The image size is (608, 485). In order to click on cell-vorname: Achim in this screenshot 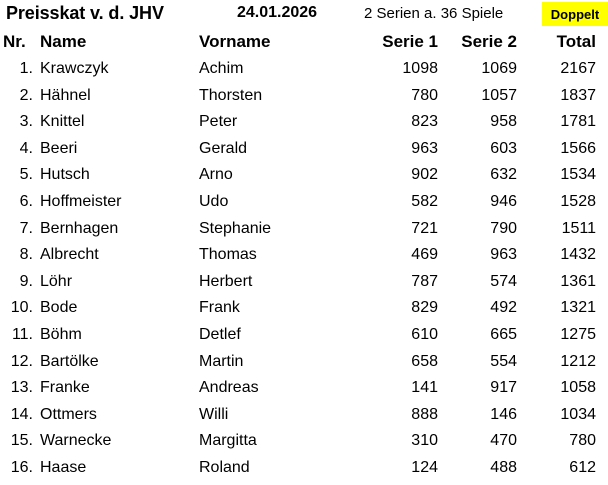, I will do `click(221, 68)`.